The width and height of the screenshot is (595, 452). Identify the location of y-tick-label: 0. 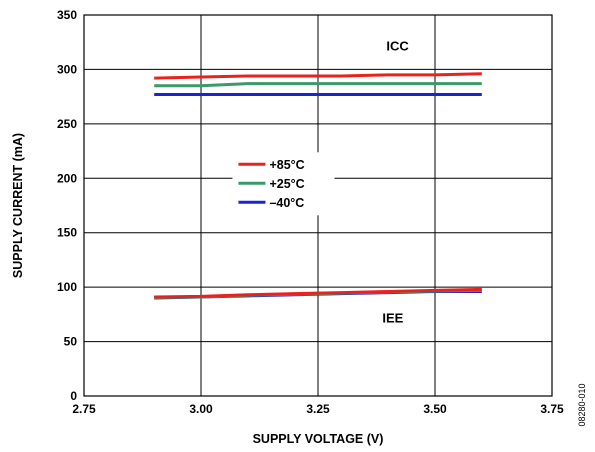
(73, 396).